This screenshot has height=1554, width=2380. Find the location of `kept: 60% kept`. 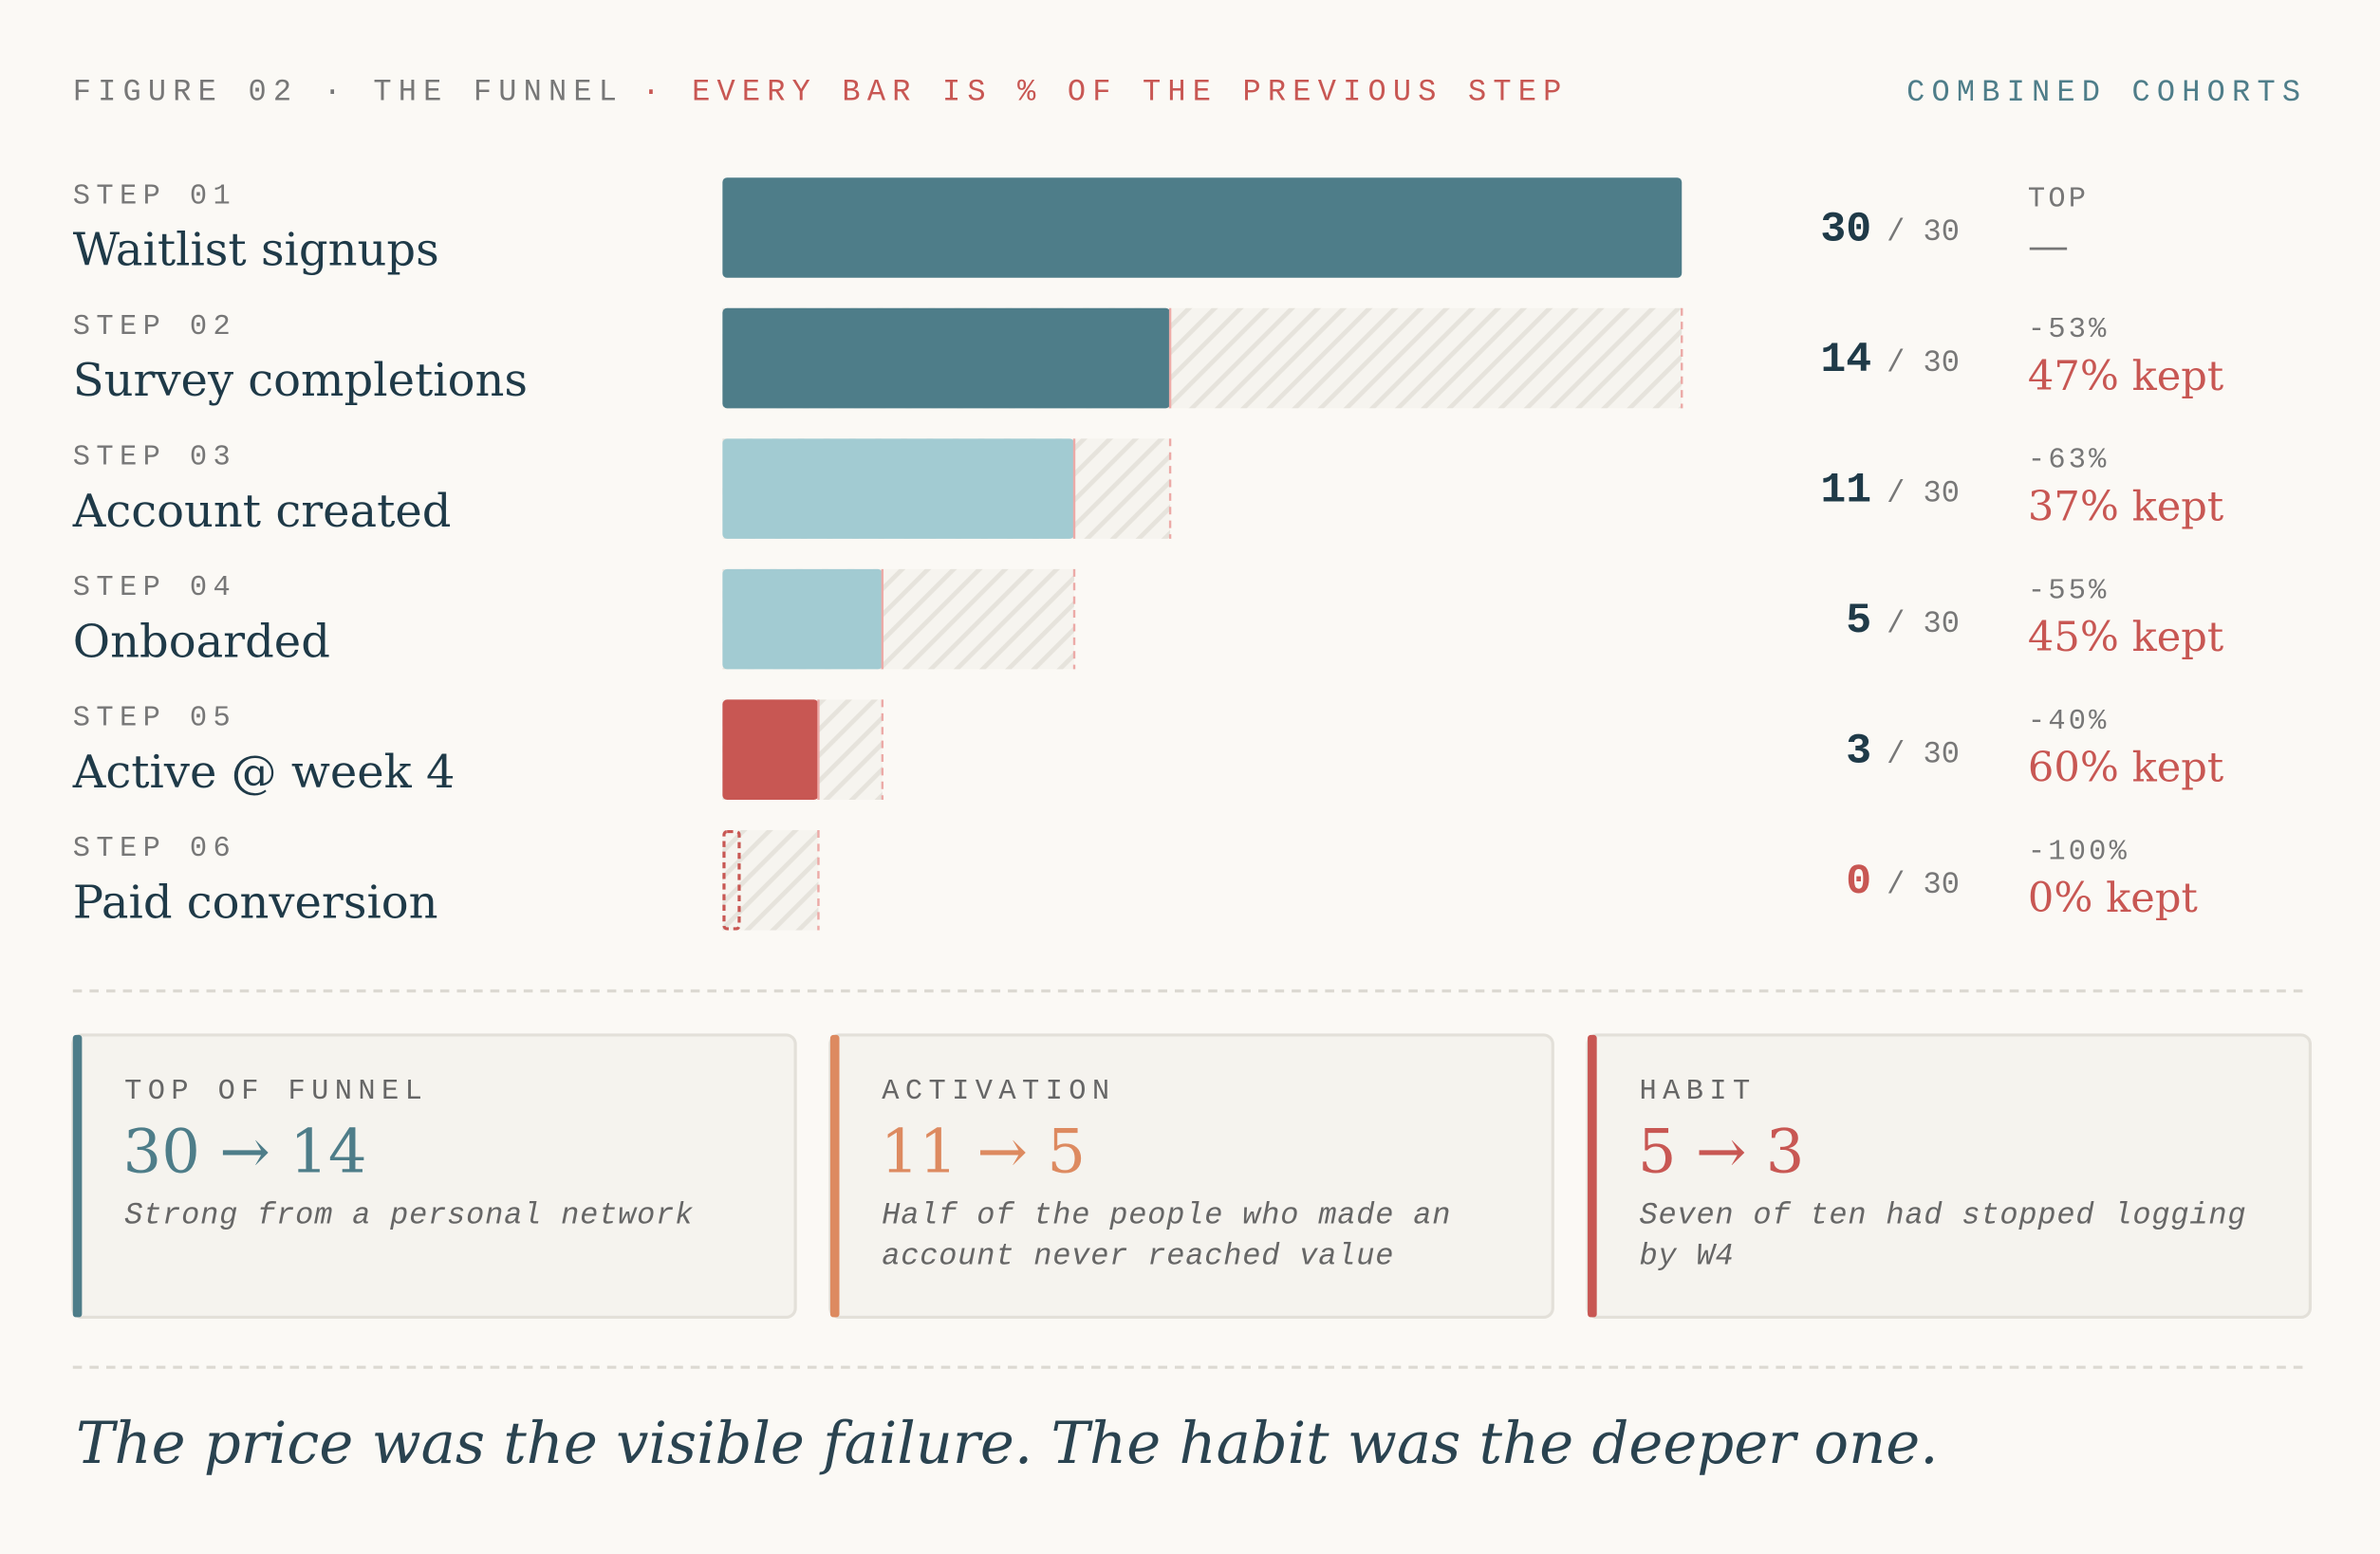

kept: 60% kept is located at coordinates (2126, 768).